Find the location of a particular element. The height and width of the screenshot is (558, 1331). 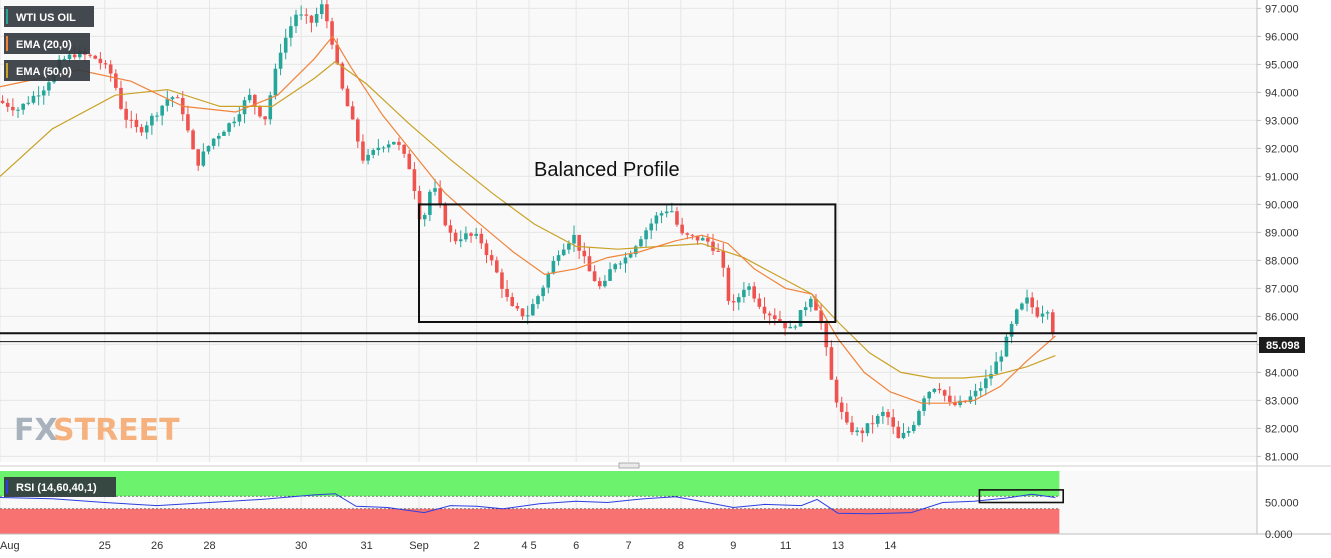

price-tick-label: 94.000 is located at coordinates (1282, 93).